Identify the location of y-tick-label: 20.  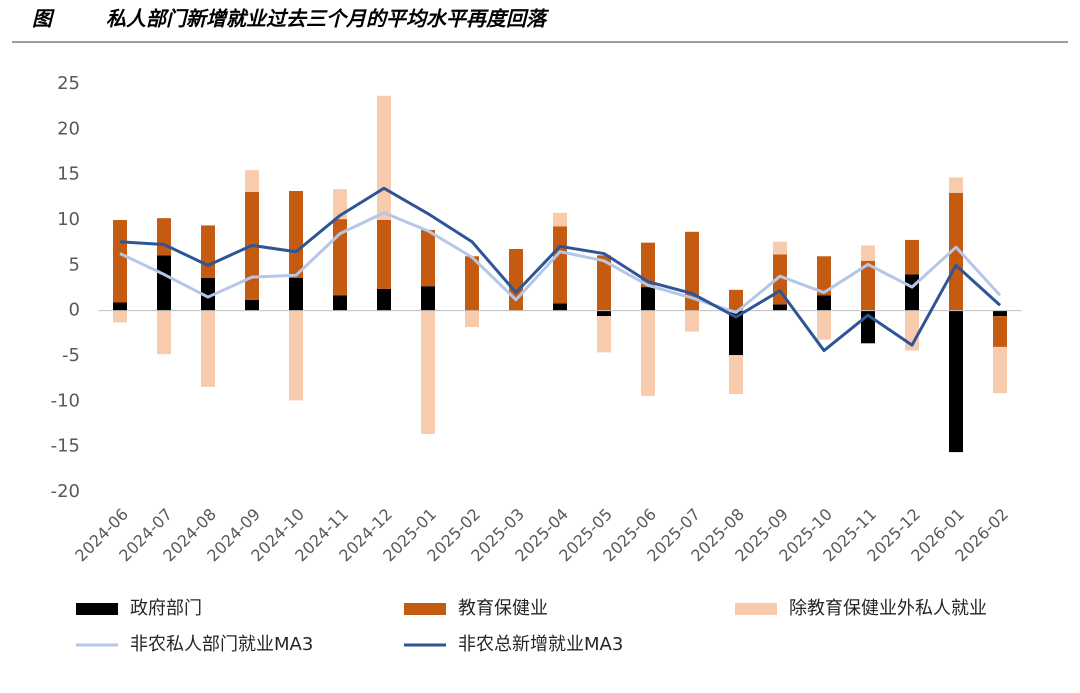
(68, 128).